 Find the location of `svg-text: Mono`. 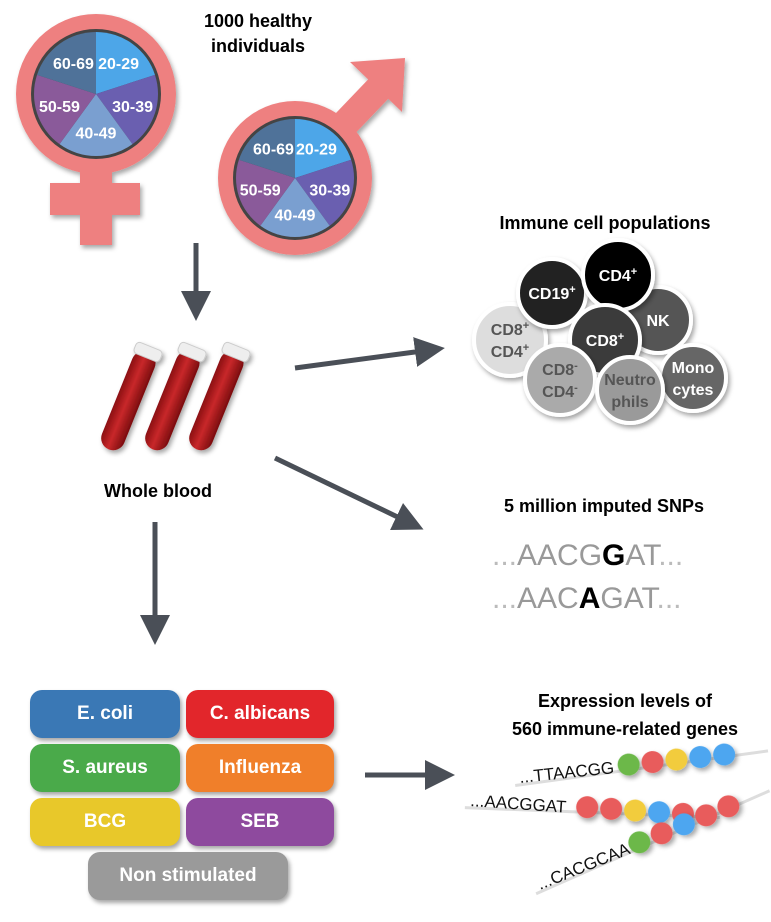

svg-text: Mono is located at coordinates (693, 368).